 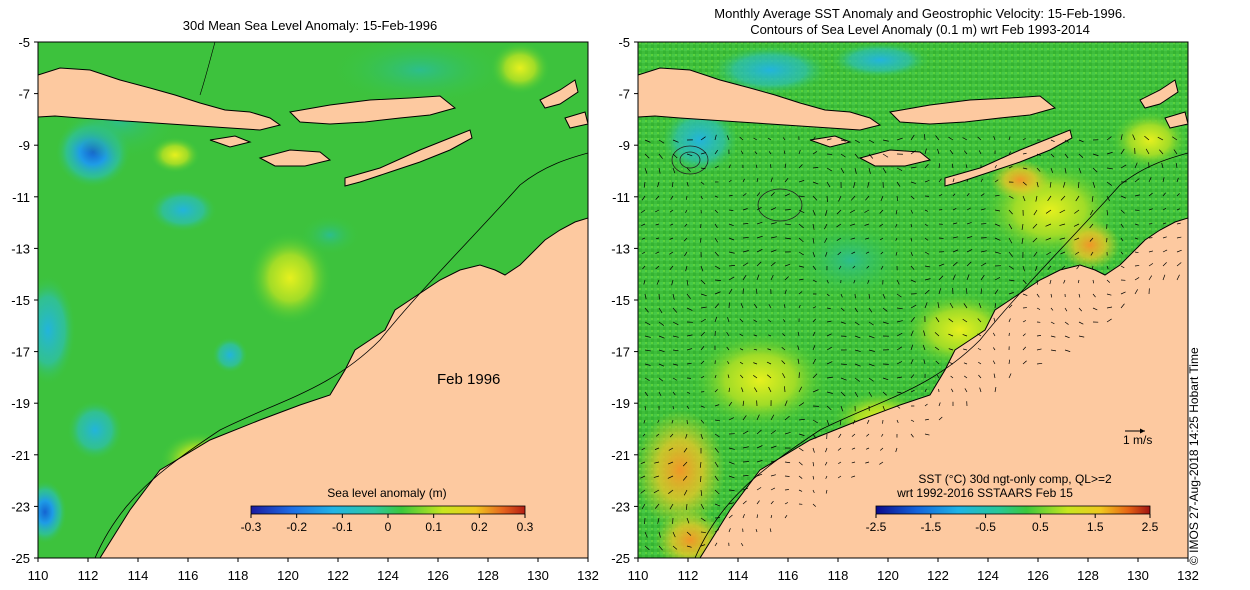 I want to click on left-x-tick-label: 112, so click(x=88, y=575).